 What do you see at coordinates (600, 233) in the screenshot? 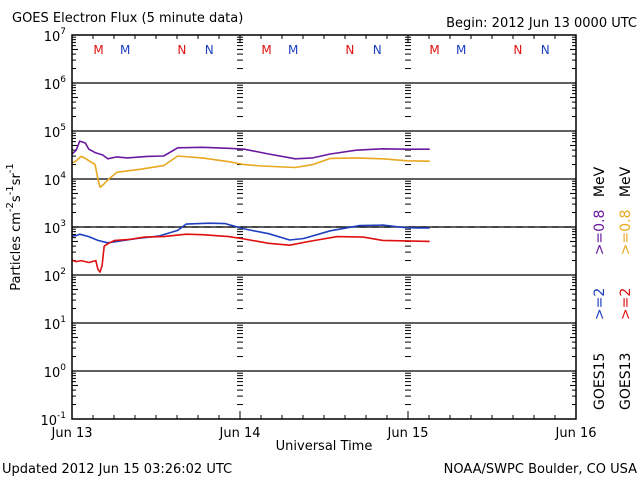
I see `legend-goes15-08mev: >=0.8` at bounding box center [600, 233].